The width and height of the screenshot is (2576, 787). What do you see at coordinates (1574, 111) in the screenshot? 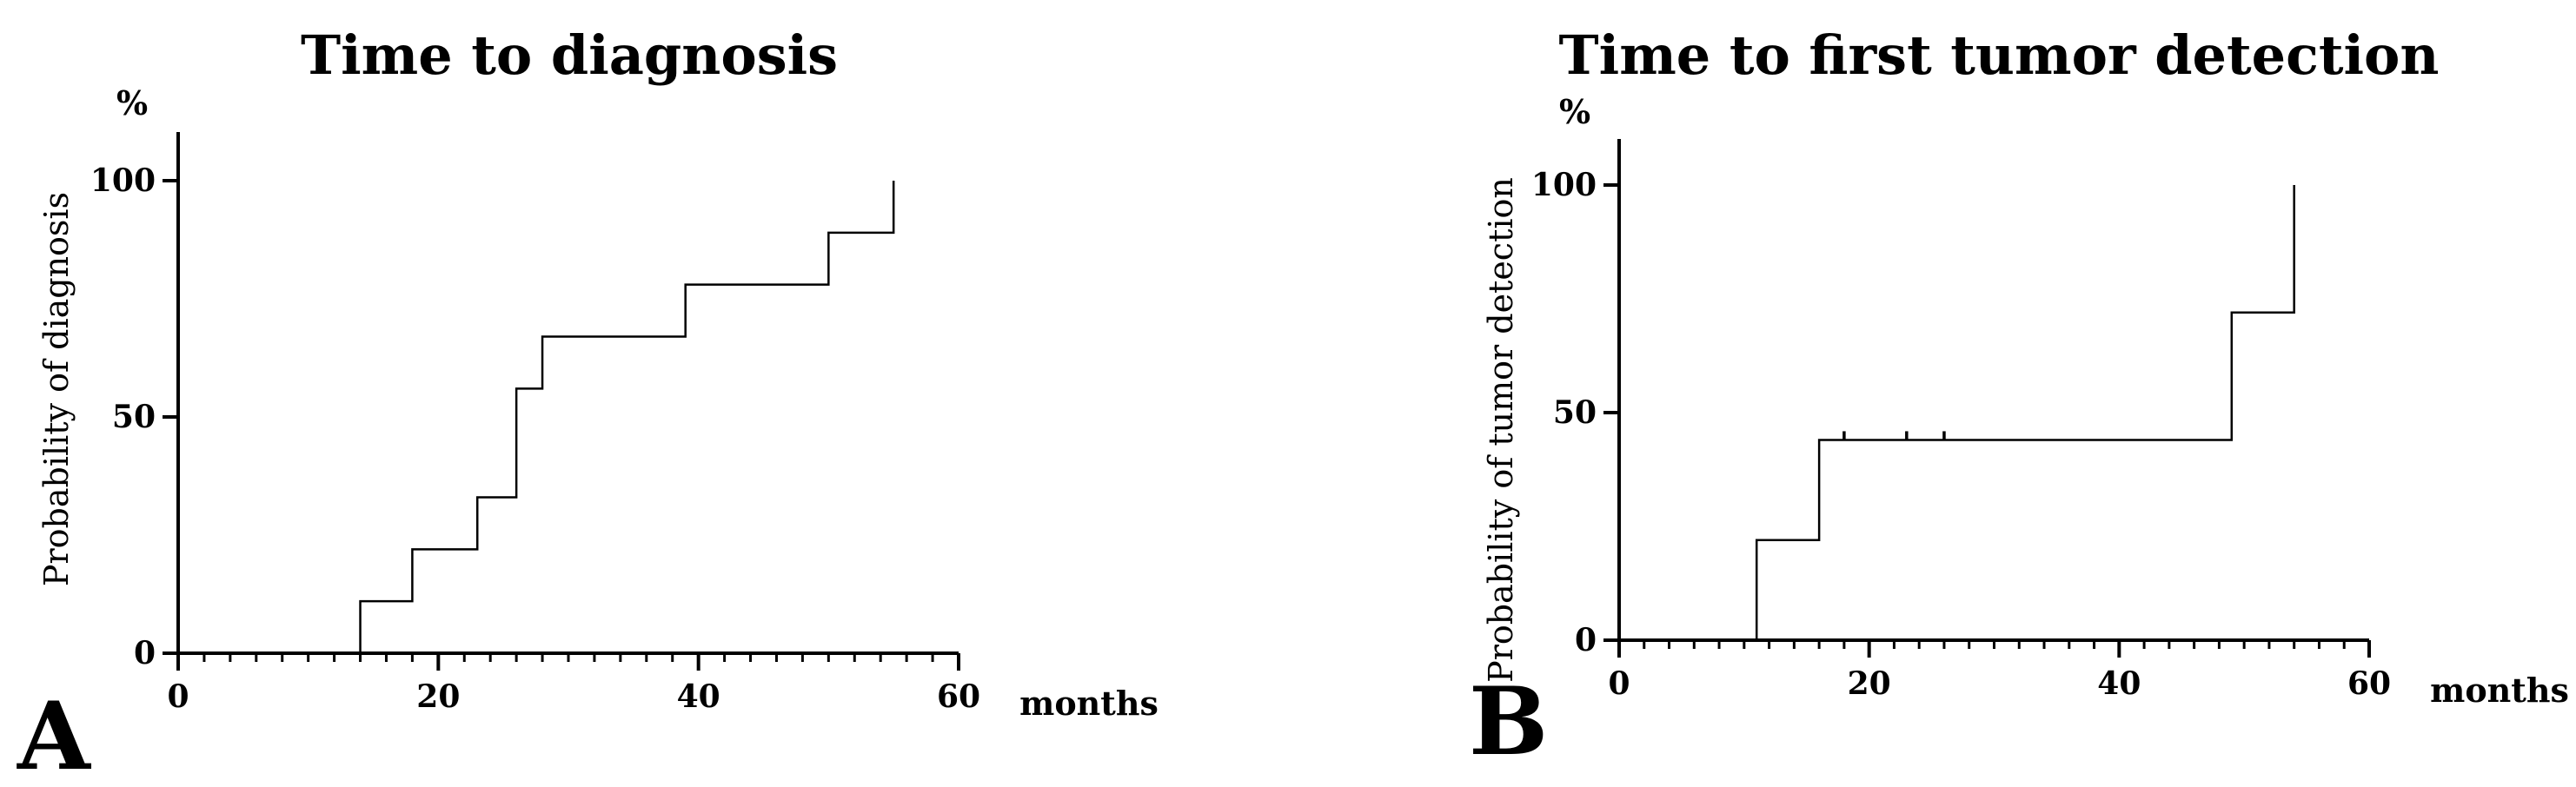
I see `panel-b-y-unit: %` at bounding box center [1574, 111].